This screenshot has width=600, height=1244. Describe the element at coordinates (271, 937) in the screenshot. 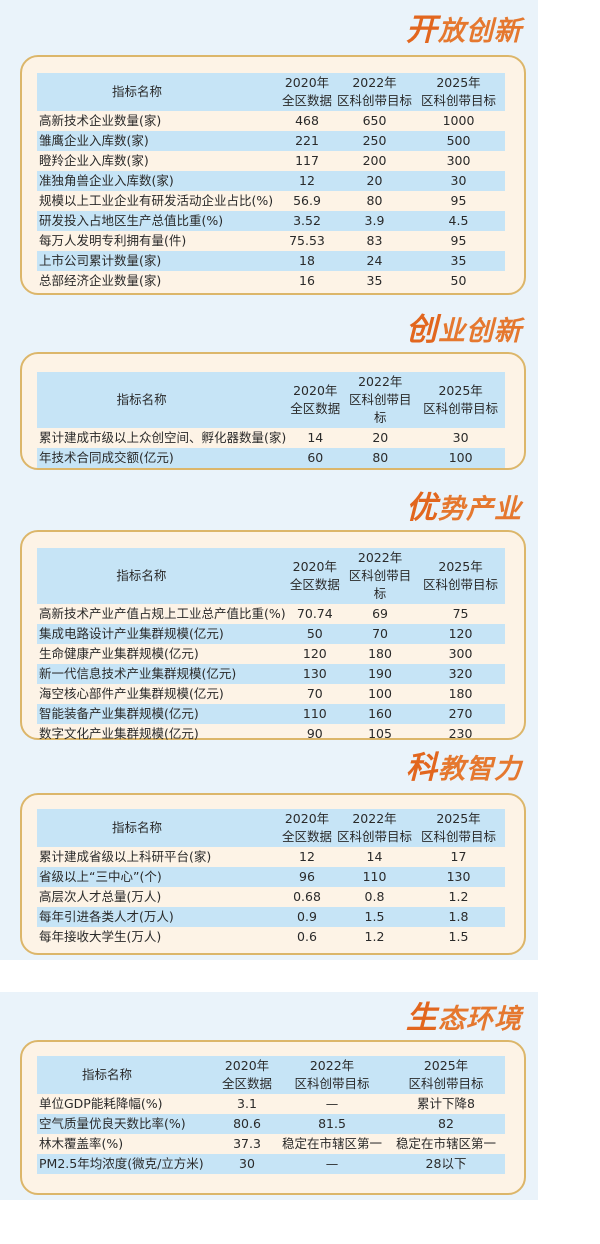

I see `table-row: 每年接收大学生(万人) 0.6 1.2 1.5` at that location.